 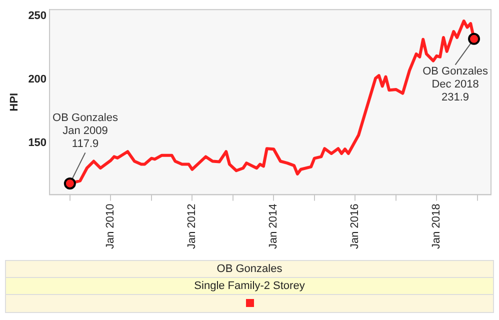 What do you see at coordinates (192, 227) in the screenshot?
I see `x-tick-label: Jan 2012` at bounding box center [192, 227].